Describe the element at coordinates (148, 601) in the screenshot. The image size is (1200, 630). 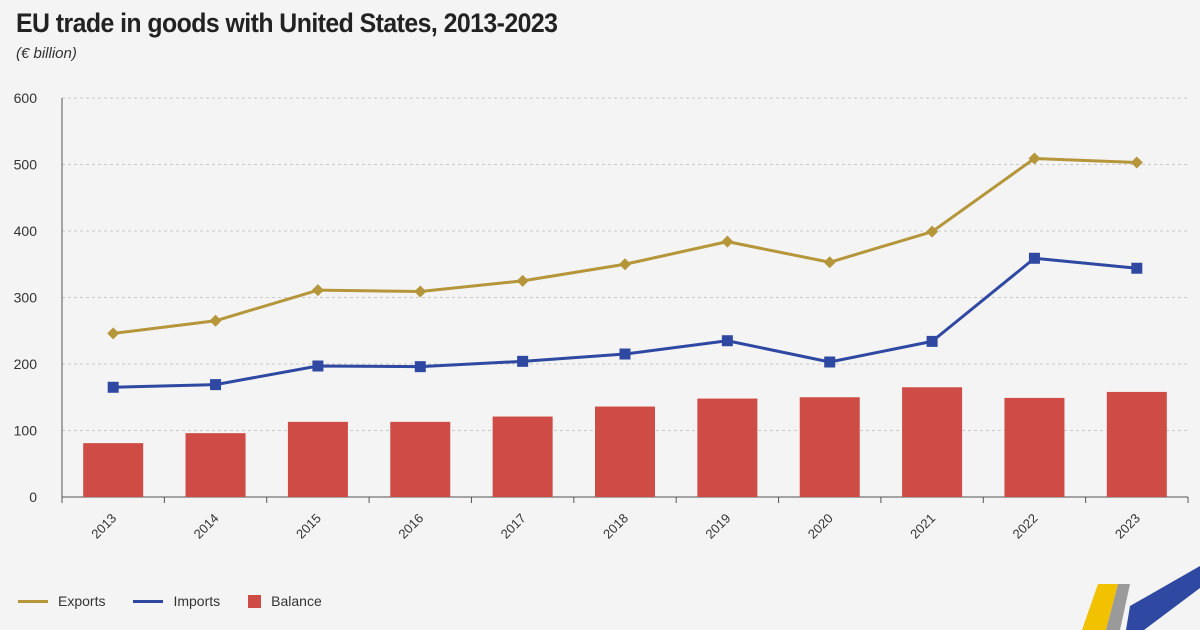
I see `legend-swatch-imports` at that location.